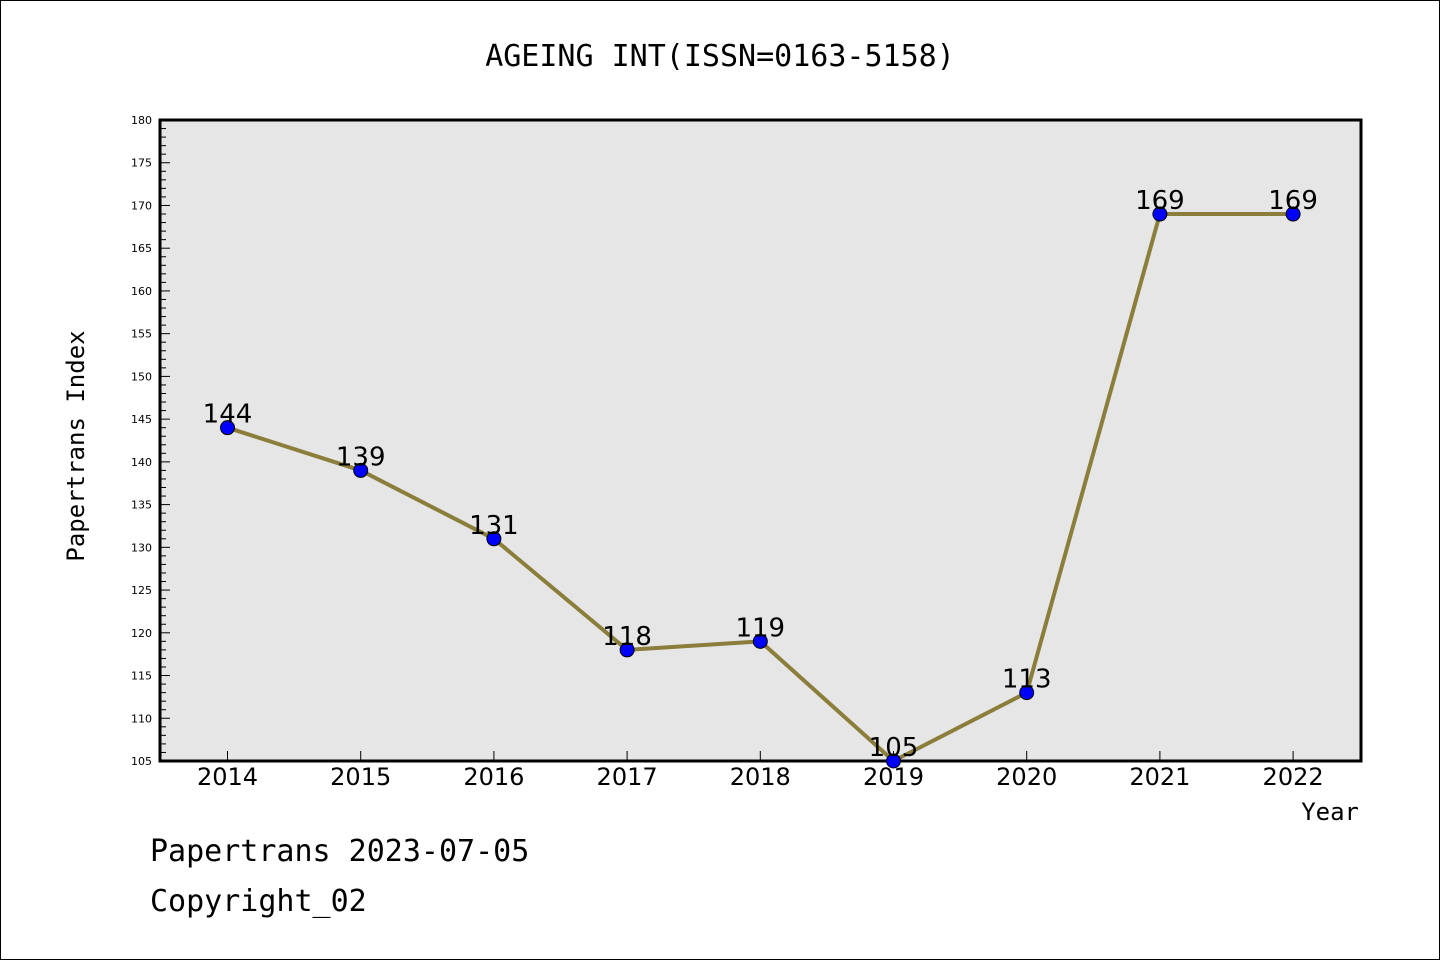 The height and width of the screenshot is (960, 1440). I want to click on x-tick-label: 2014, so click(227, 777).